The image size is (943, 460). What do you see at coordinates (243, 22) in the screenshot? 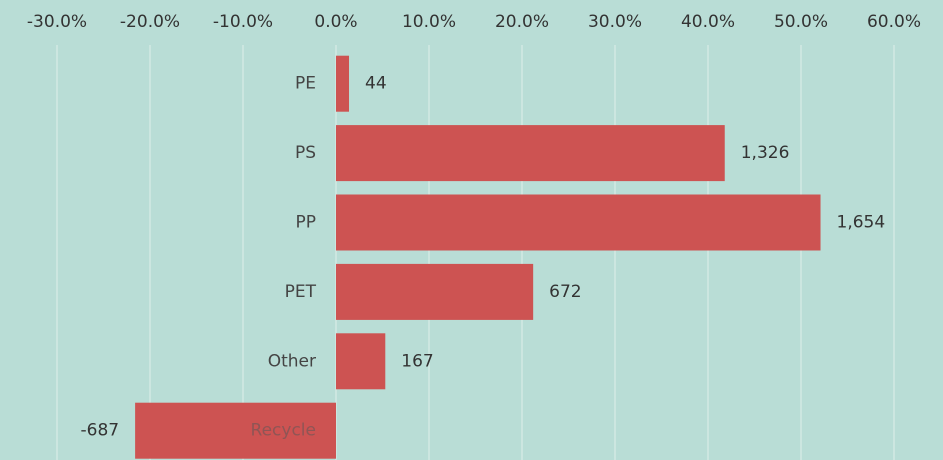
I see `x-tick-label: -10.0%` at bounding box center [243, 22].